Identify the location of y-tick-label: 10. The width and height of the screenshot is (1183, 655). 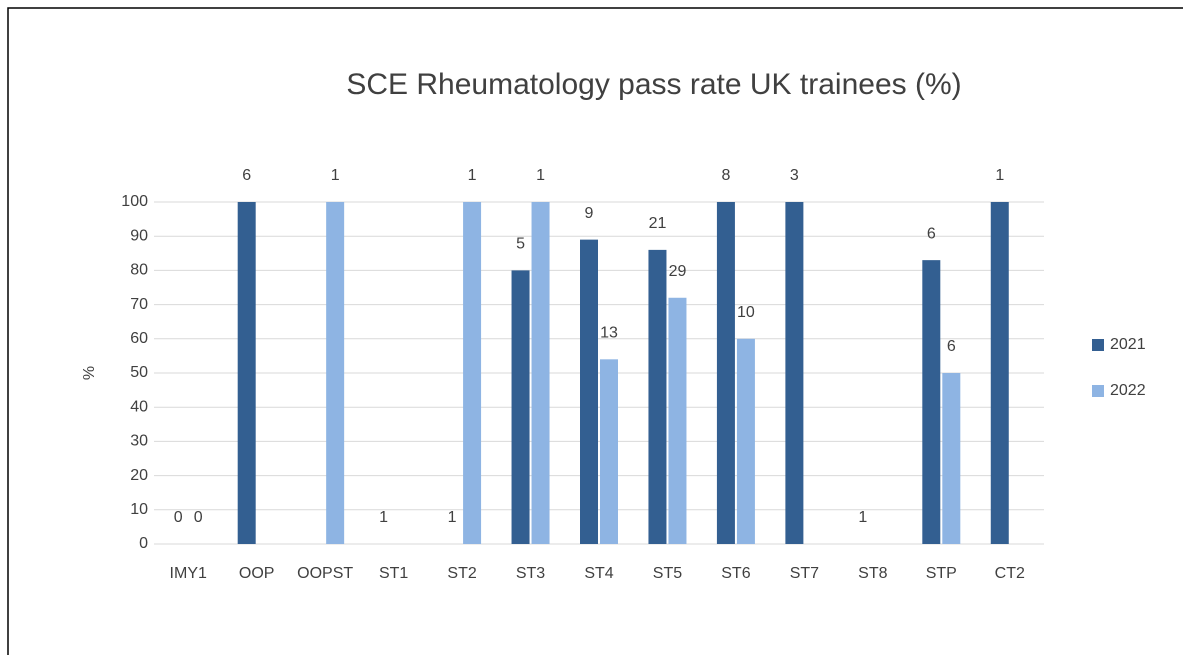
(139, 509).